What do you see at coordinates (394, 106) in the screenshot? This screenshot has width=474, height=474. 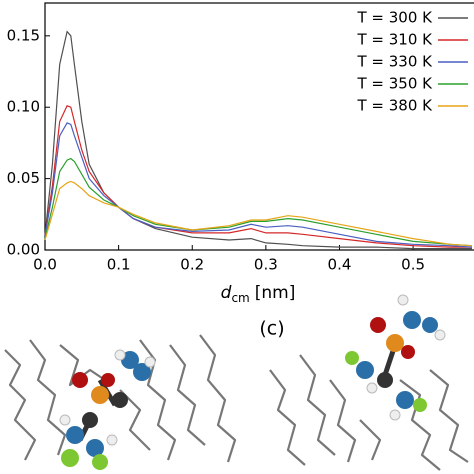 I see `legend-label: T = 380 K` at bounding box center [394, 106].